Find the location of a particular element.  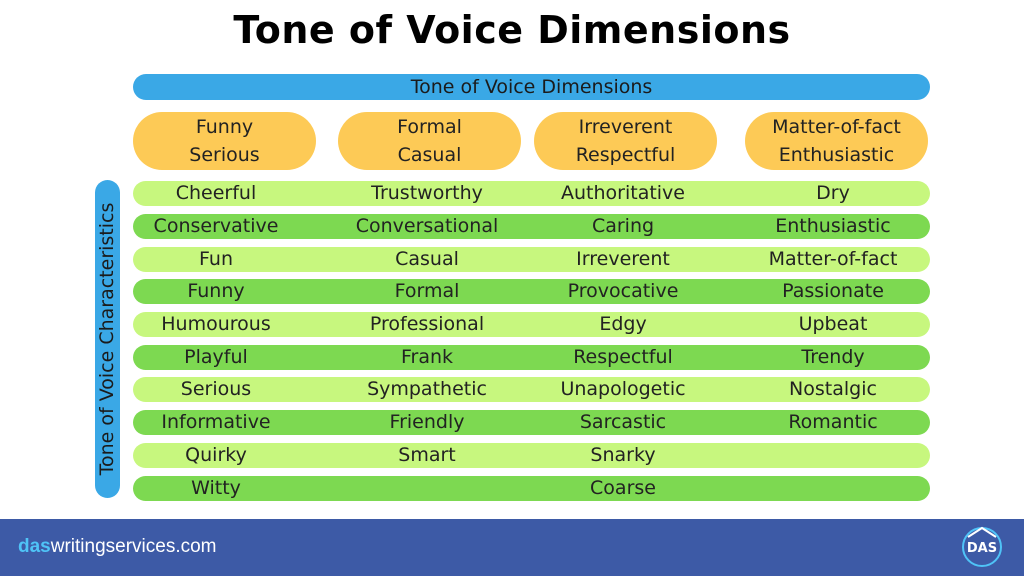

dimensions-header-bar: Tone of Voice Dimensions is located at coordinates (531, 87).